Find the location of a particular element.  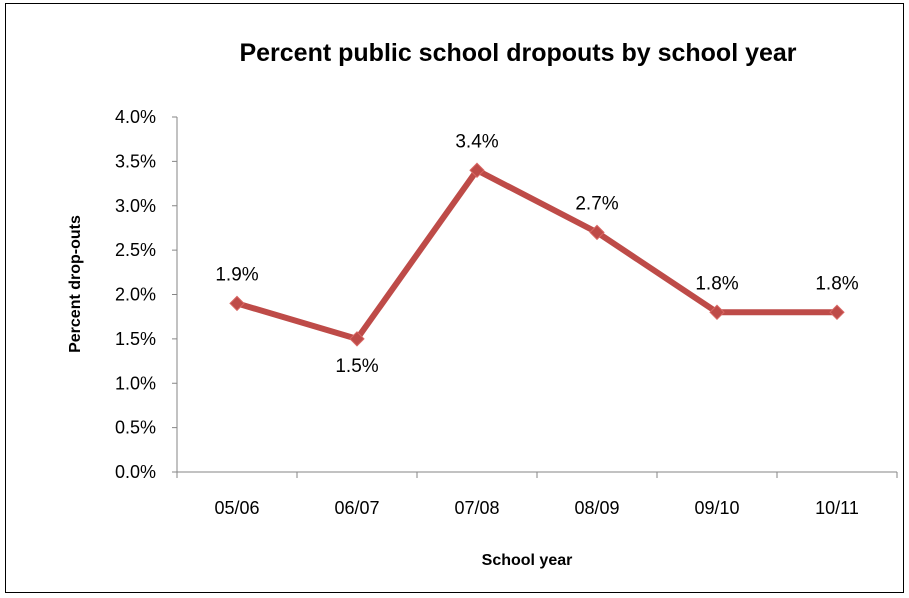

x-tick-label: 08/09 is located at coordinates (596, 508).